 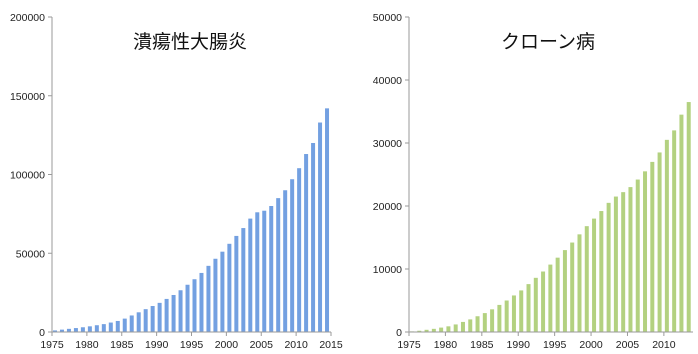 What do you see at coordinates (296, 345) in the screenshot?
I see `x-tick-label: 2010` at bounding box center [296, 345].